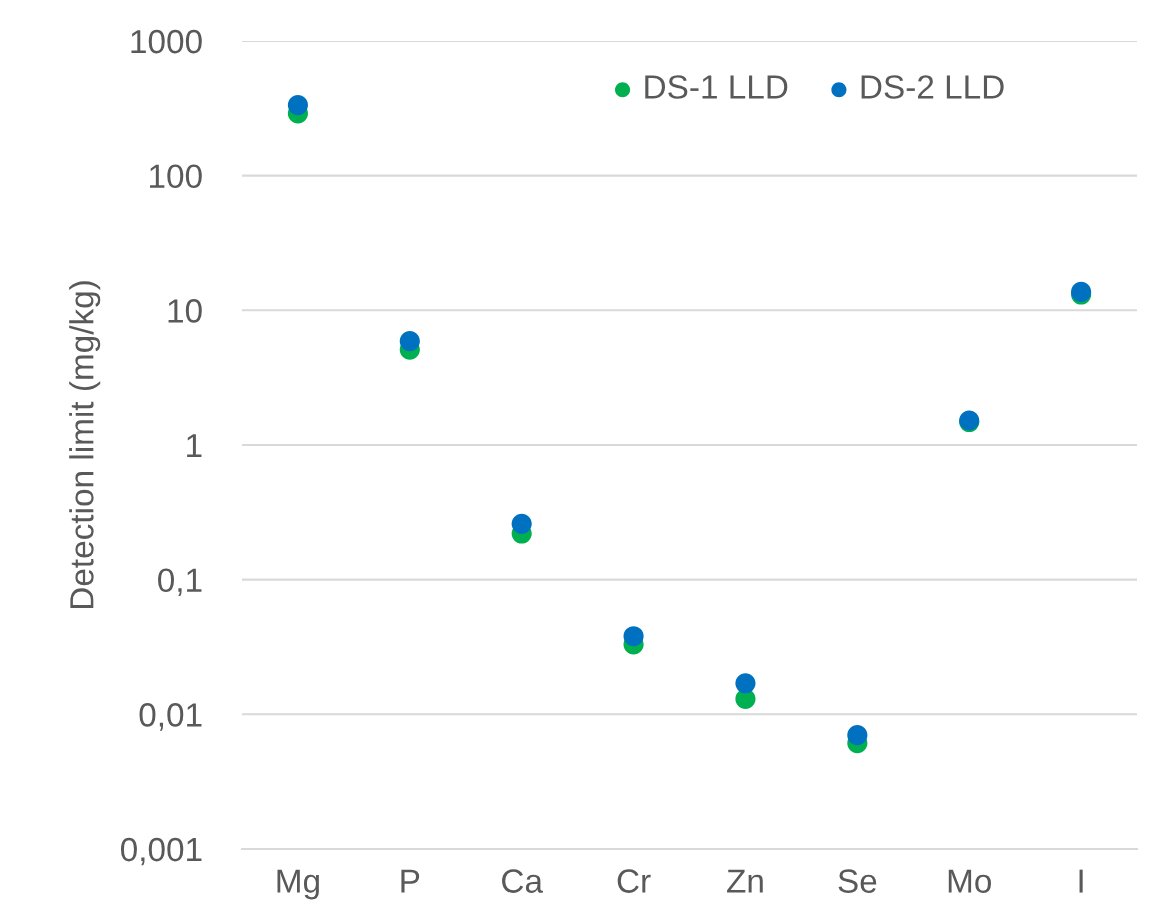  Describe the element at coordinates (298, 884) in the screenshot. I see `x-tick-label: Mg` at that location.